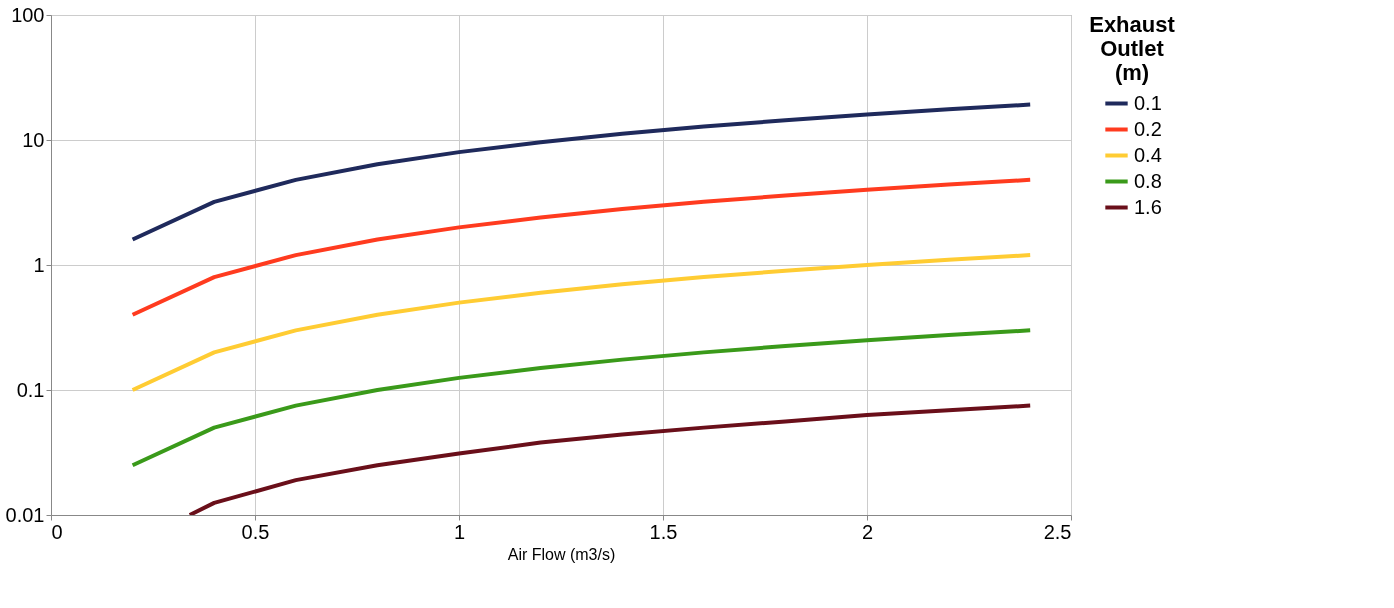 The height and width of the screenshot is (608, 1394). Describe the element at coordinates (867, 531) in the screenshot. I see `x-tick-label: 2` at that location.